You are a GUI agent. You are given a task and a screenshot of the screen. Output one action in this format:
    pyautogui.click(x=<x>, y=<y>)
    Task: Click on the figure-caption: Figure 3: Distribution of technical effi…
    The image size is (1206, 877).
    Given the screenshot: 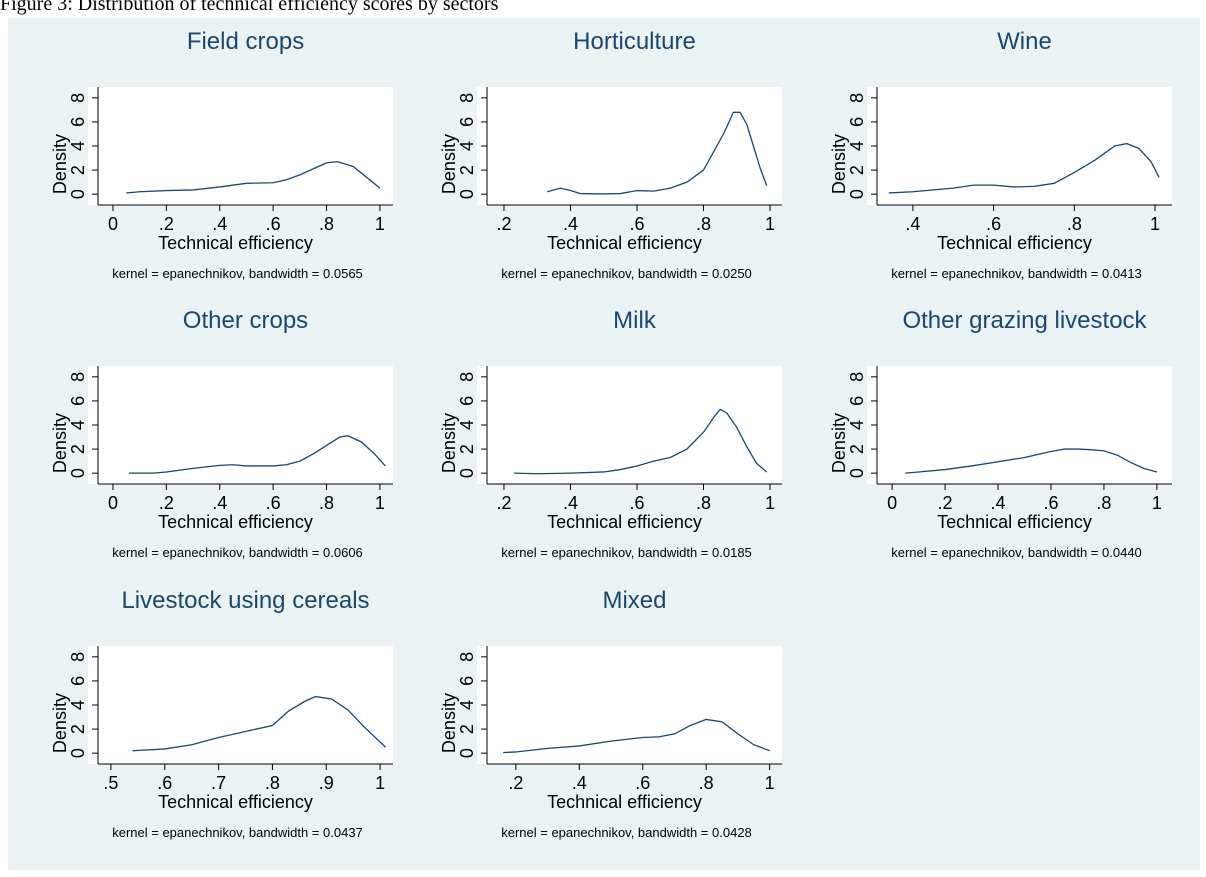 What is the action you would take?
    pyautogui.click(x=249, y=7)
    